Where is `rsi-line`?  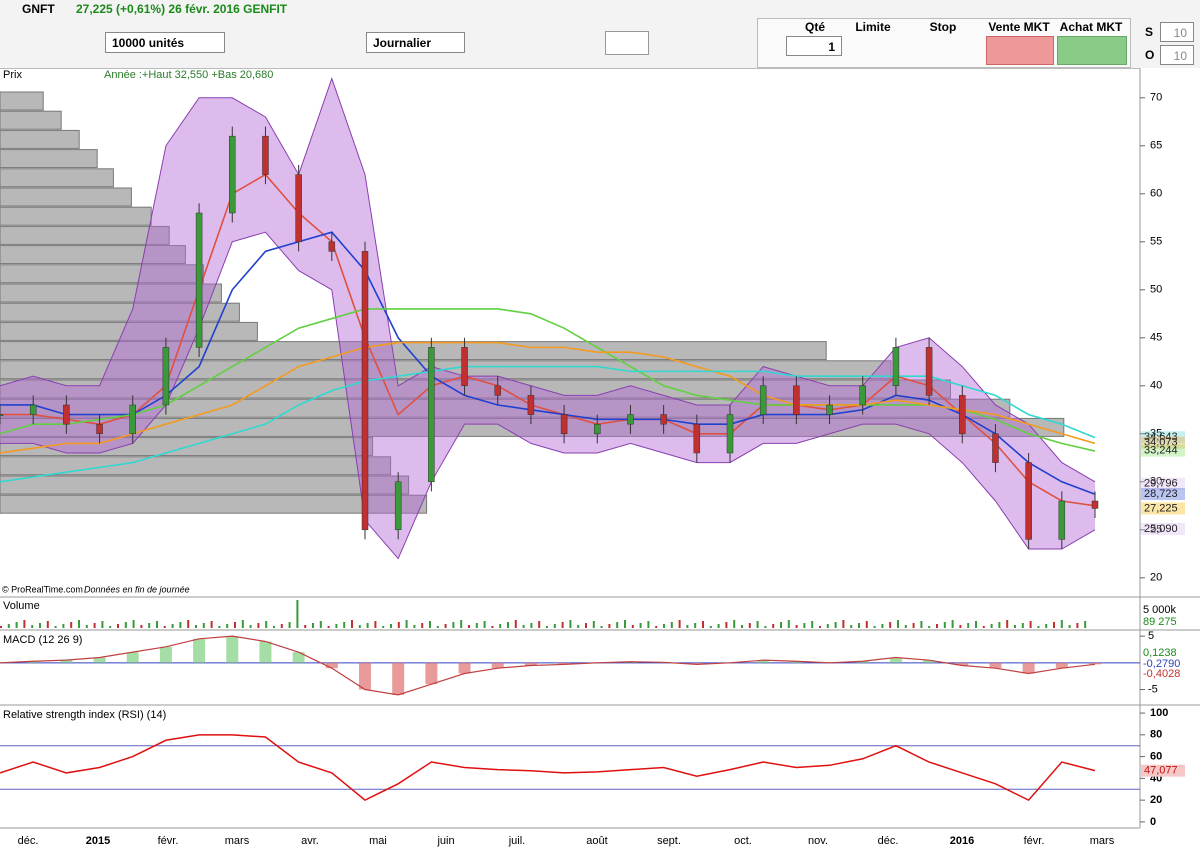
rsi-line is located at coordinates (548, 768).